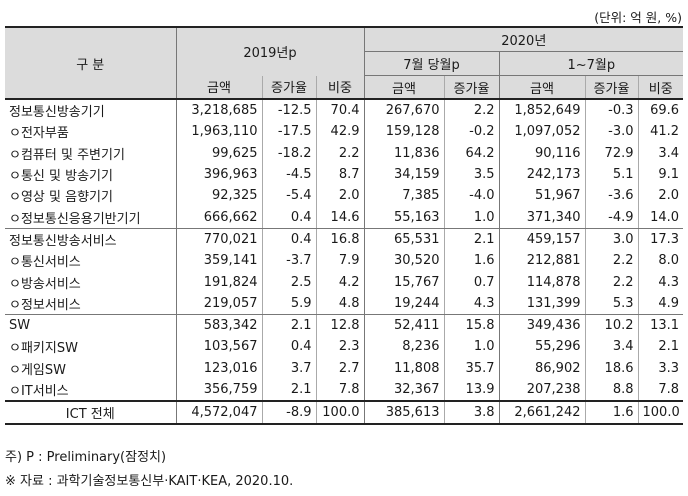 The height and width of the screenshot is (496, 688). Describe the element at coordinates (90, 217) in the screenshot. I see `row-label: ㅇ정보통신응용기반기기` at that location.